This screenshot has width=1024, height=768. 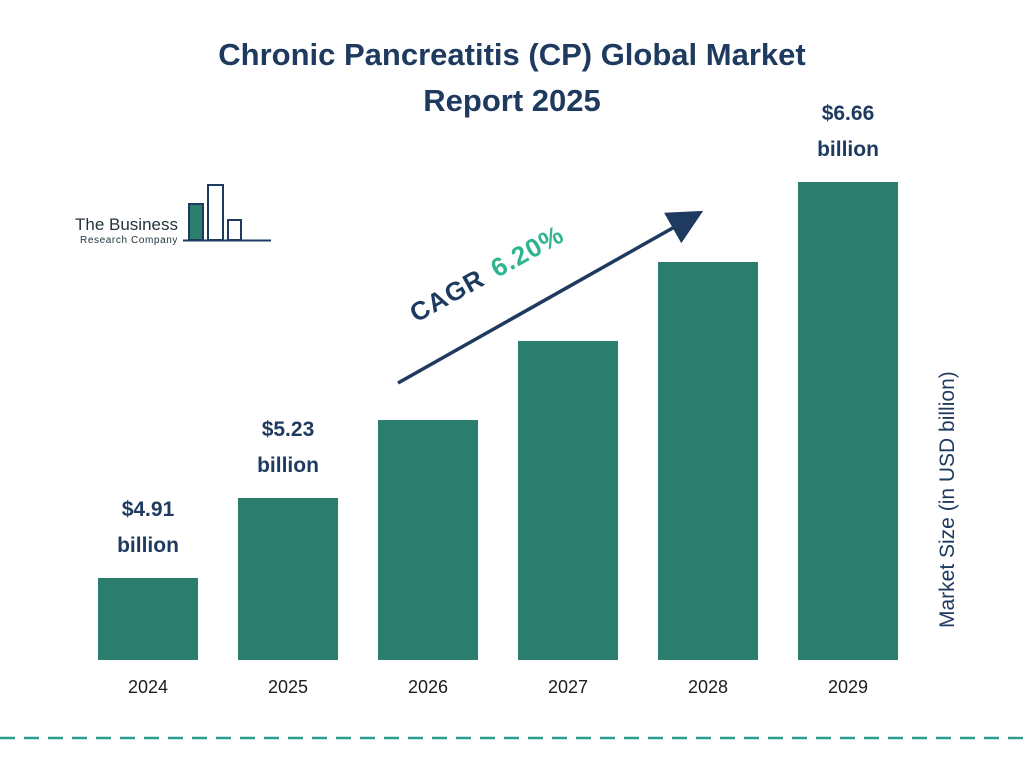 What do you see at coordinates (428, 378) in the screenshot?
I see `bar-column-2026: 2026` at bounding box center [428, 378].